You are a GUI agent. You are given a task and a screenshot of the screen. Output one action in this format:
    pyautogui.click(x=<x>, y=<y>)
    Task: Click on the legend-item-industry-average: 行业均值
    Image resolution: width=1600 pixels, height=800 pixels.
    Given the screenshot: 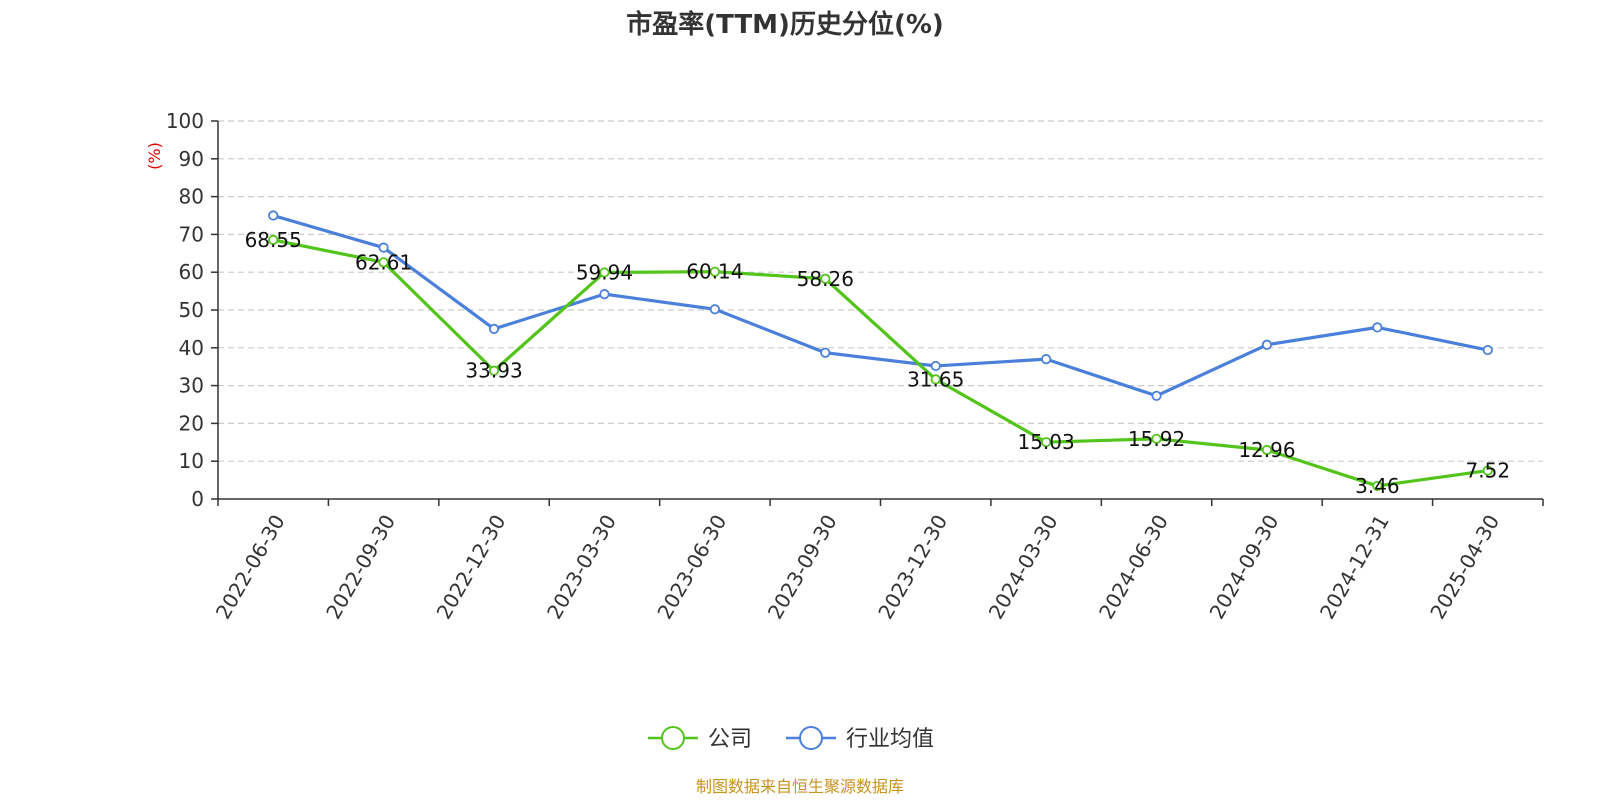 What is the action you would take?
    pyautogui.click(x=860, y=739)
    